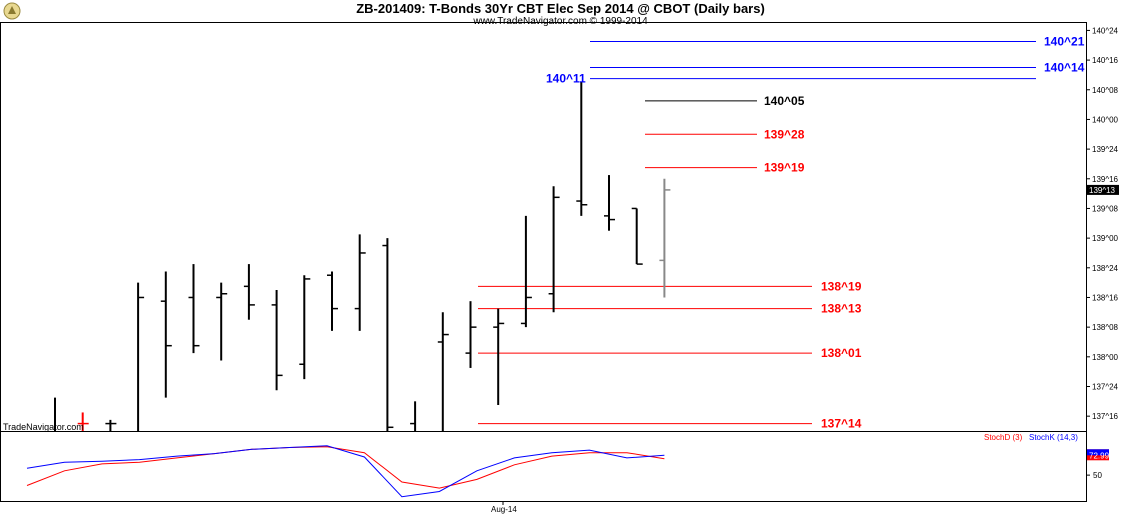 Image resolution: width=1121 pixels, height=516 pixels. Describe the element at coordinates (784, 101) in the screenshot. I see `level-label: 140^05` at that location.